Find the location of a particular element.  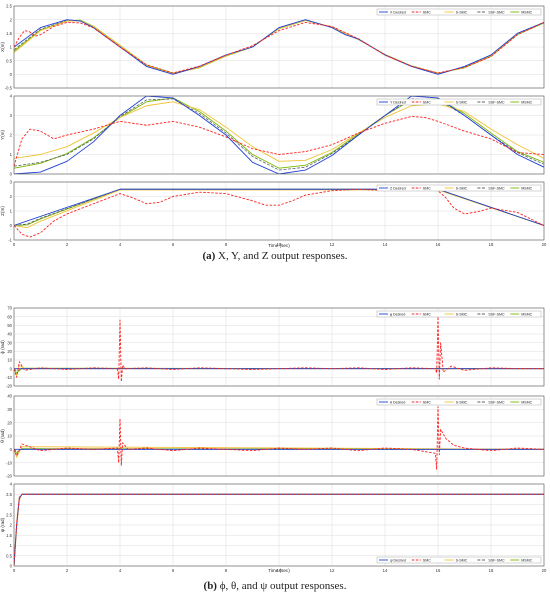

x-tick-label: 8 is located at coordinates (226, 570).